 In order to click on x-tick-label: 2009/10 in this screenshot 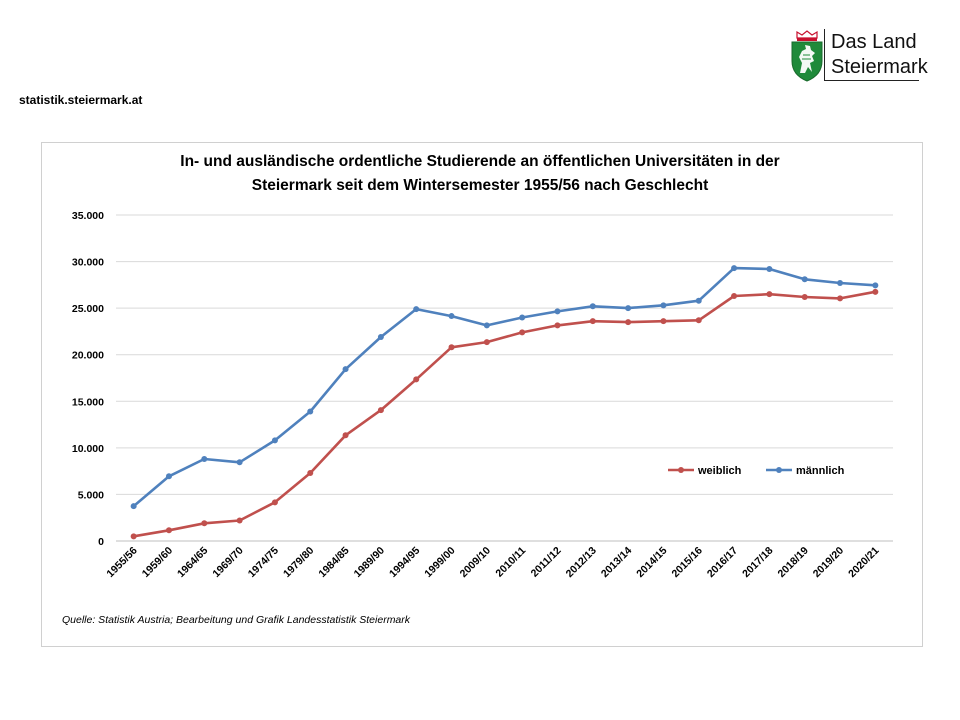, I will do `click(475, 562)`.